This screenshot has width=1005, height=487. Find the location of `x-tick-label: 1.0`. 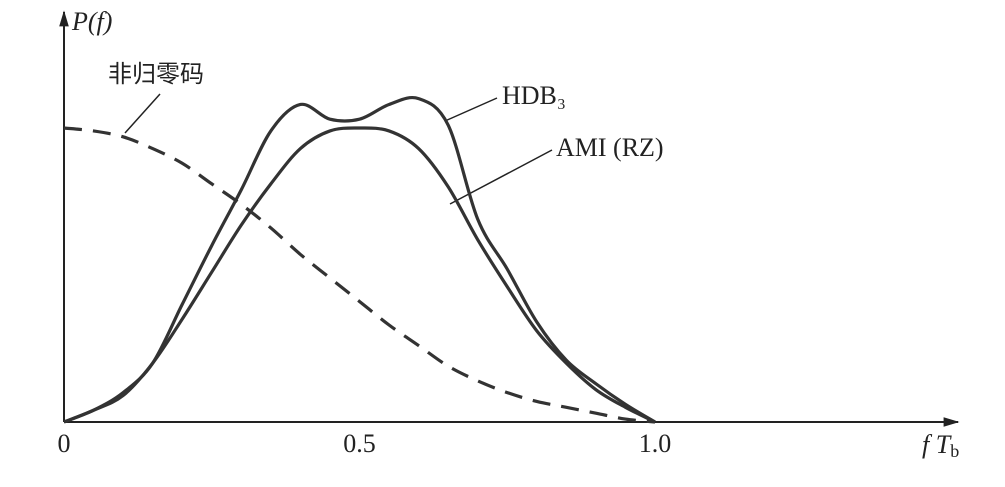

x-tick-label: 1.0 is located at coordinates (655, 443).